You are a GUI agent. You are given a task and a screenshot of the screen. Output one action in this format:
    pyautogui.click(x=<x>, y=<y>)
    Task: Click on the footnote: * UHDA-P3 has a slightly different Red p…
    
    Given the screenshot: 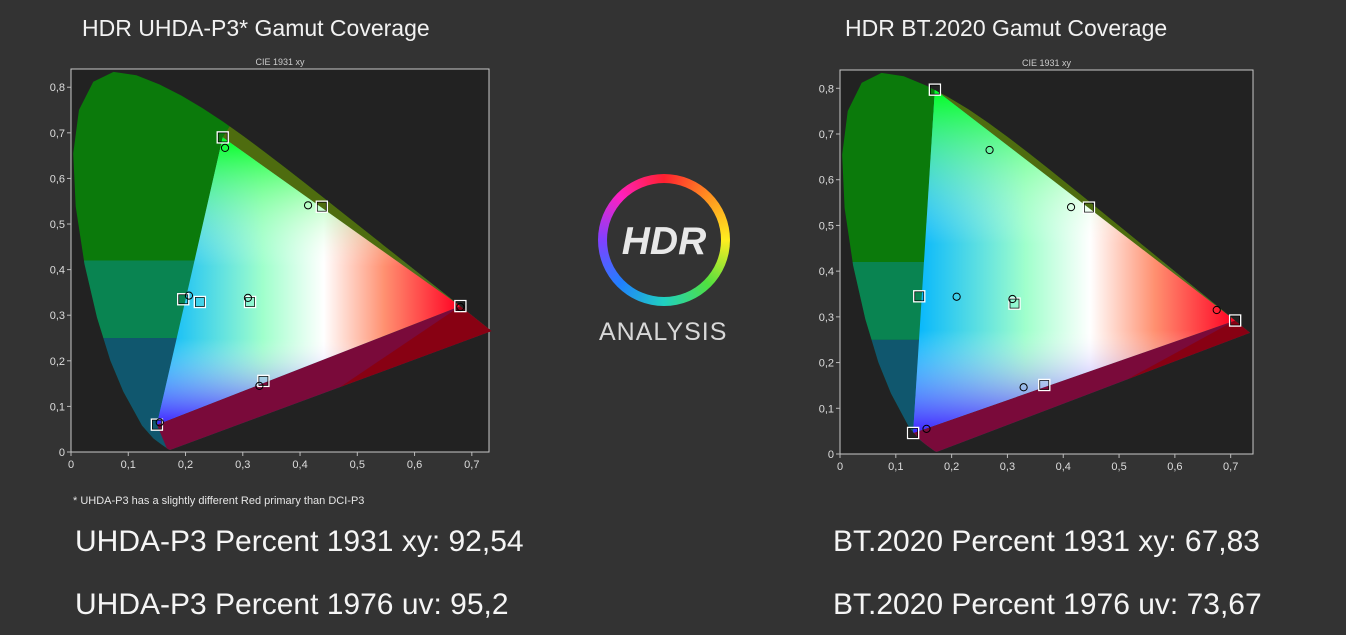 What is the action you would take?
    pyautogui.click(x=219, y=501)
    